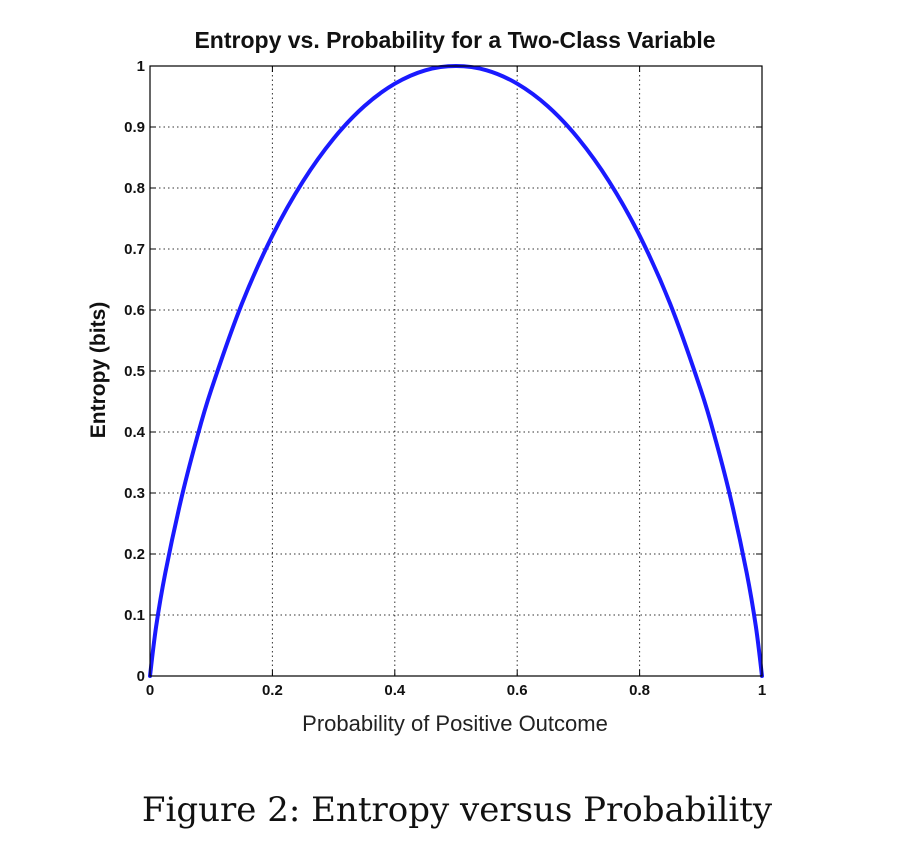 The height and width of the screenshot is (860, 914). Describe the element at coordinates (457, 810) in the screenshot. I see `figure-caption: Figure 2: Entropy versus Probability` at that location.